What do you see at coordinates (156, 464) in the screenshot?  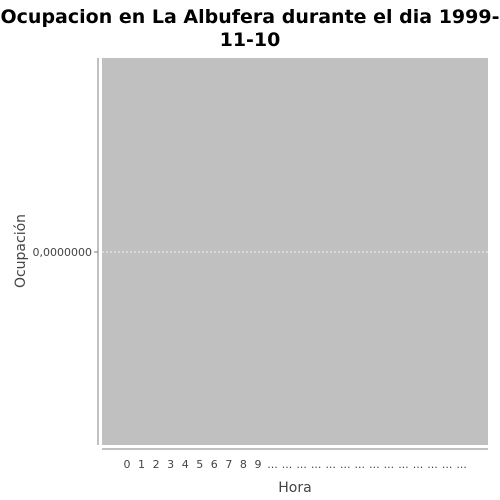 I see `x-tick-label: 2` at bounding box center [156, 464].